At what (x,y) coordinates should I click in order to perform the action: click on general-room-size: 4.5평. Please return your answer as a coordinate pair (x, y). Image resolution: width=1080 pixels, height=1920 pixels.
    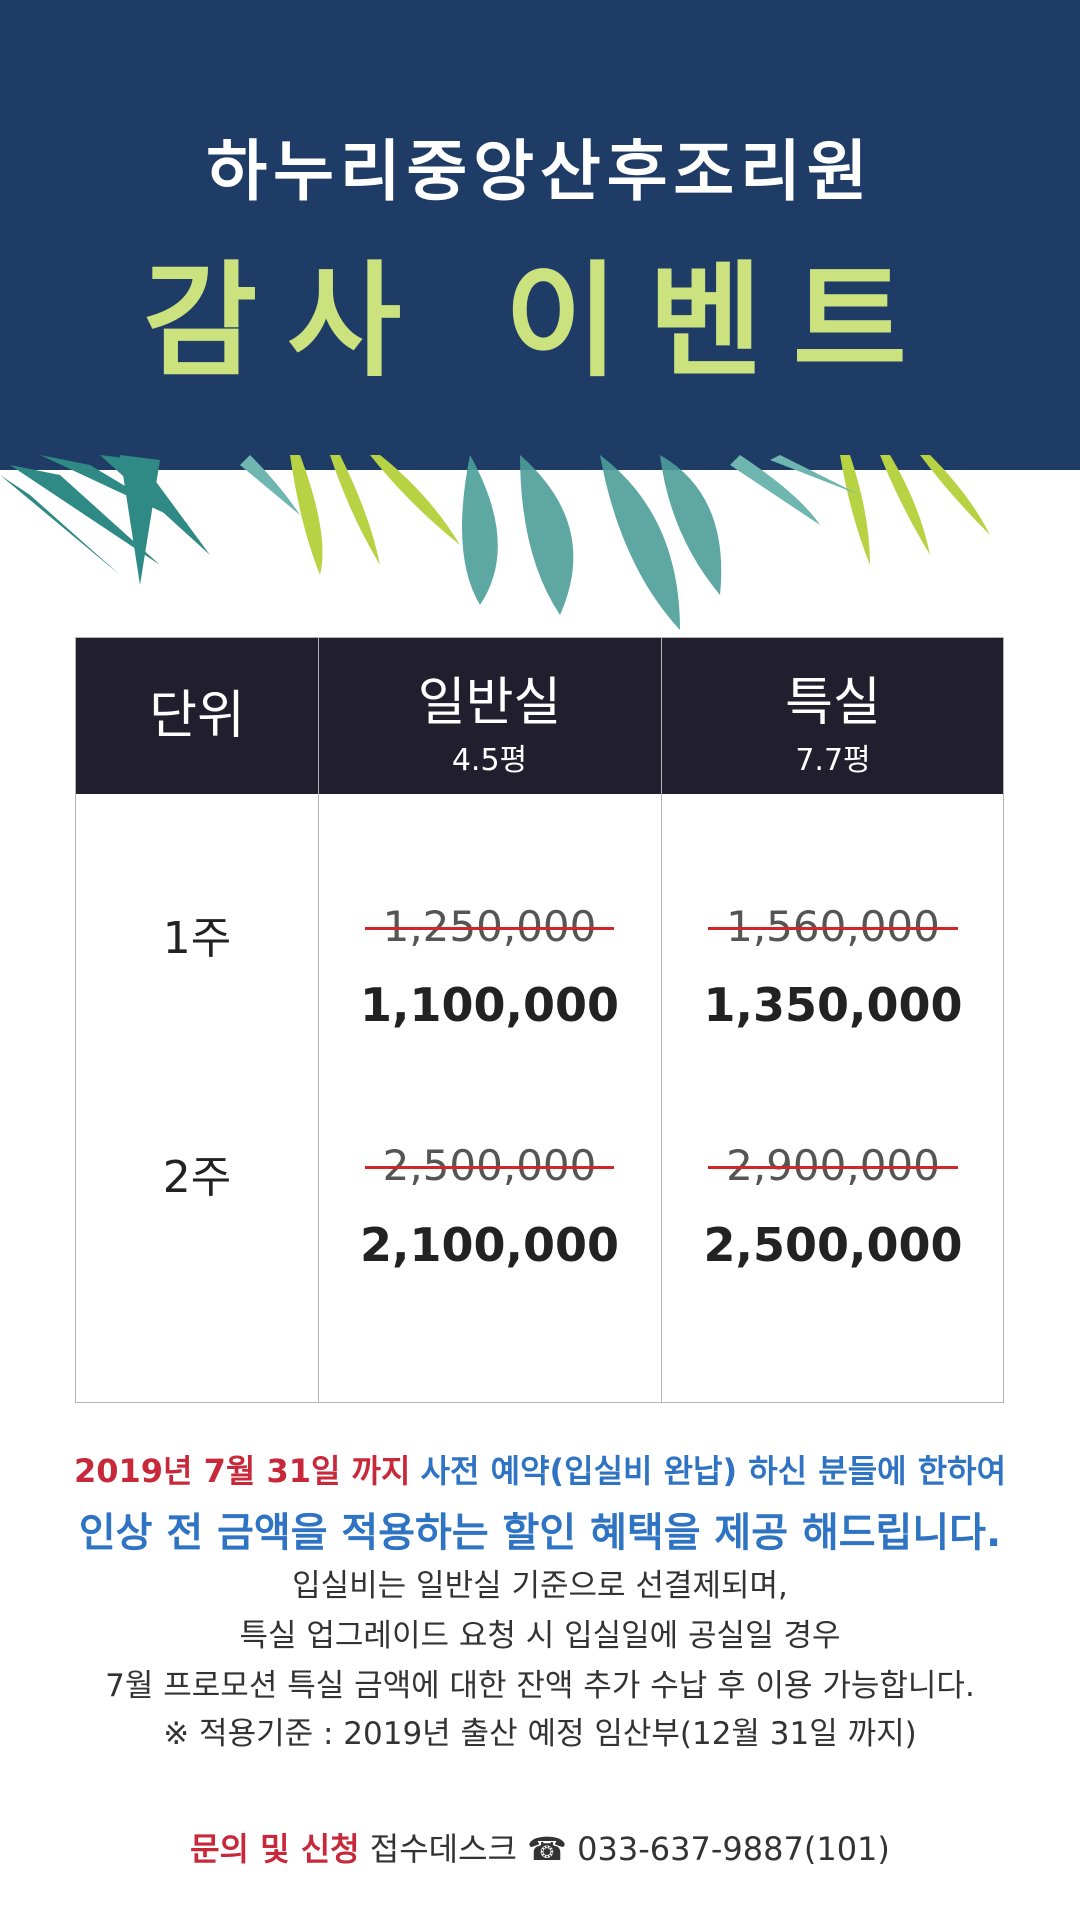
    Looking at the image, I should click on (489, 760).